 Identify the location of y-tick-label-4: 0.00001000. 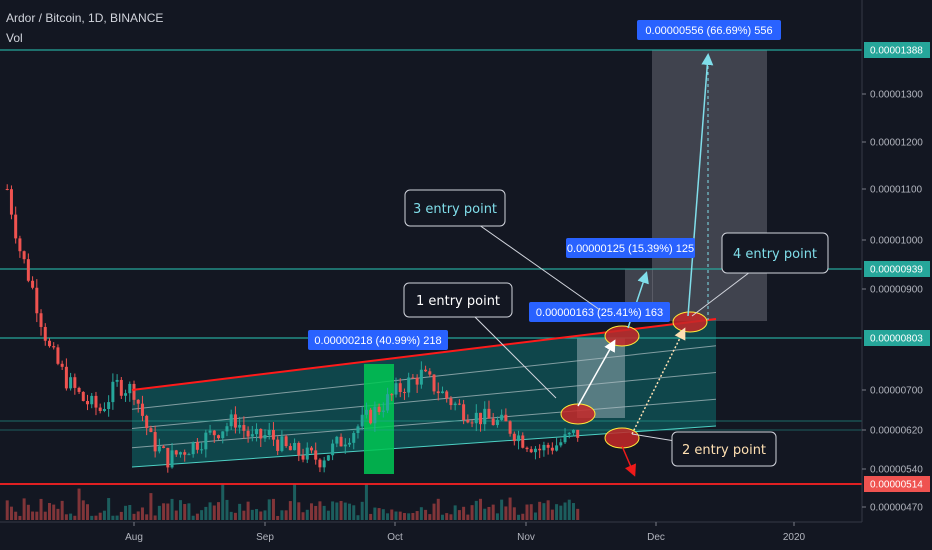
(896, 241).